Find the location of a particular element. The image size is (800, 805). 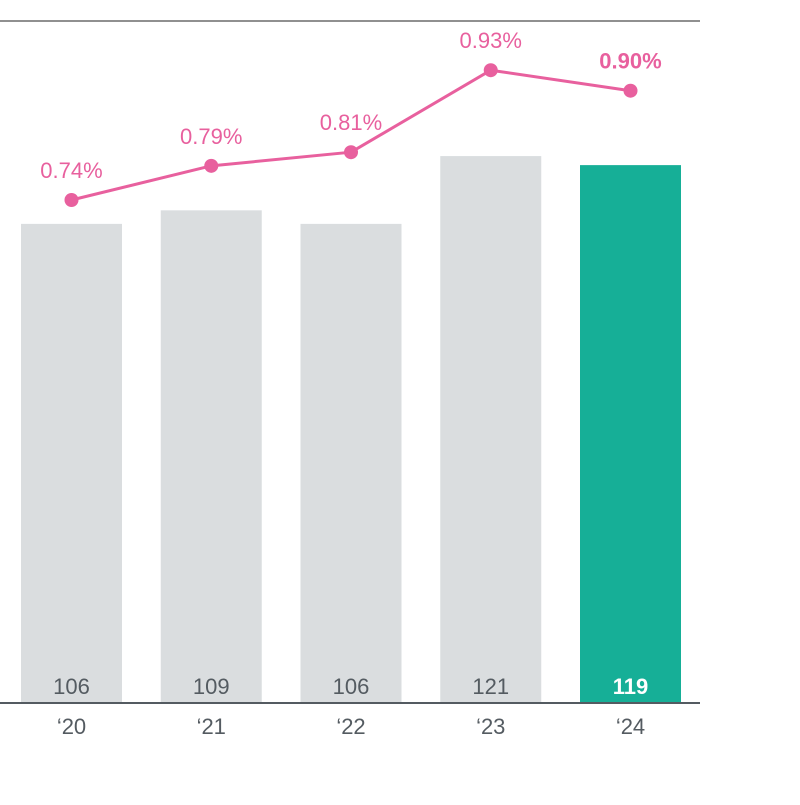

x-tick-label: ‘24 is located at coordinates (630, 726).